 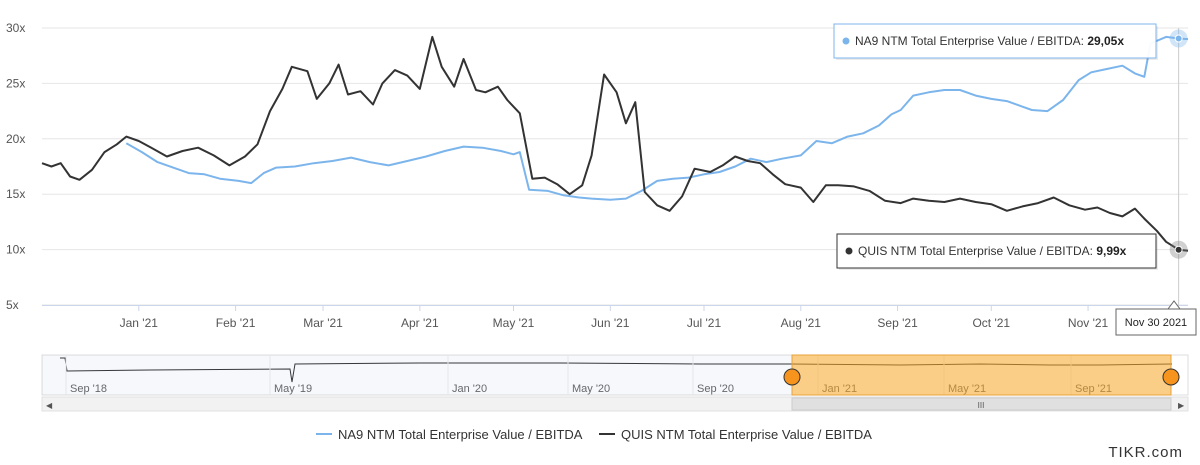 What do you see at coordinates (1181, 405) in the screenshot?
I see `scroll-right-arrow-icon: ▶` at bounding box center [1181, 405].